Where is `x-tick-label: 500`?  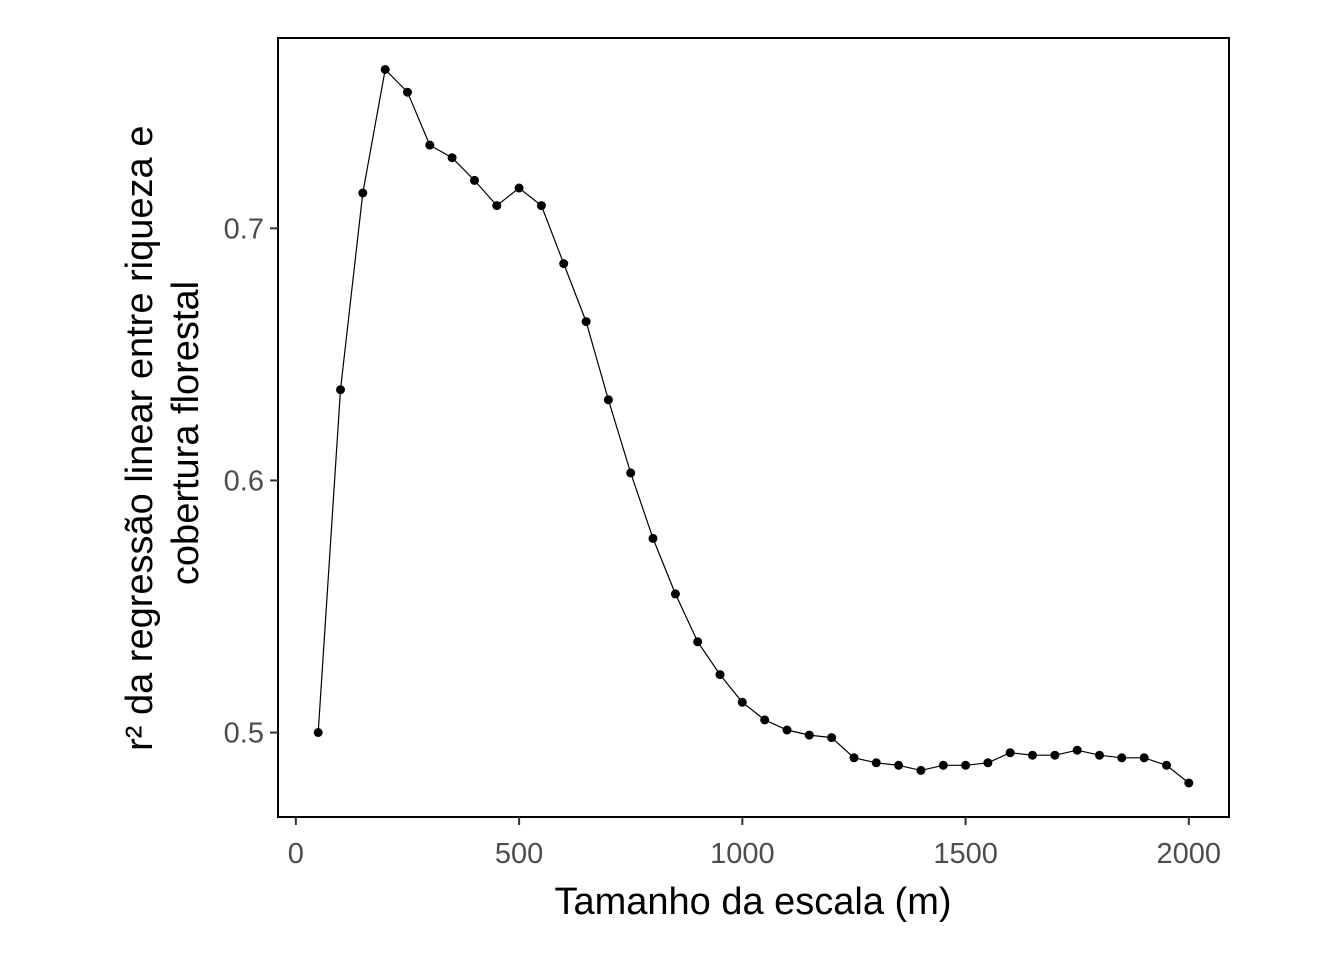 x-tick-label: 500 is located at coordinates (519, 854).